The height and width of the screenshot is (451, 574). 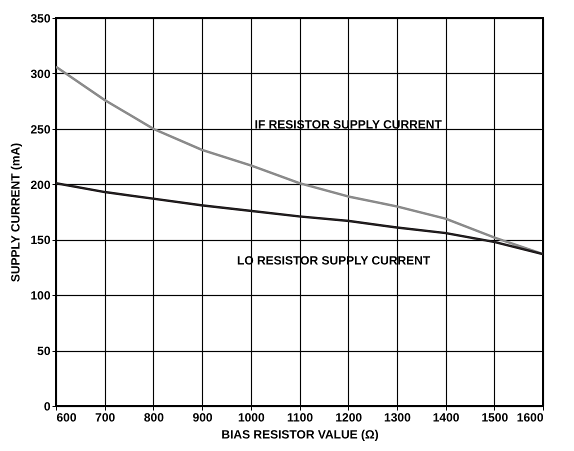 I want to click on x-tick-label: 900, so click(x=202, y=417).